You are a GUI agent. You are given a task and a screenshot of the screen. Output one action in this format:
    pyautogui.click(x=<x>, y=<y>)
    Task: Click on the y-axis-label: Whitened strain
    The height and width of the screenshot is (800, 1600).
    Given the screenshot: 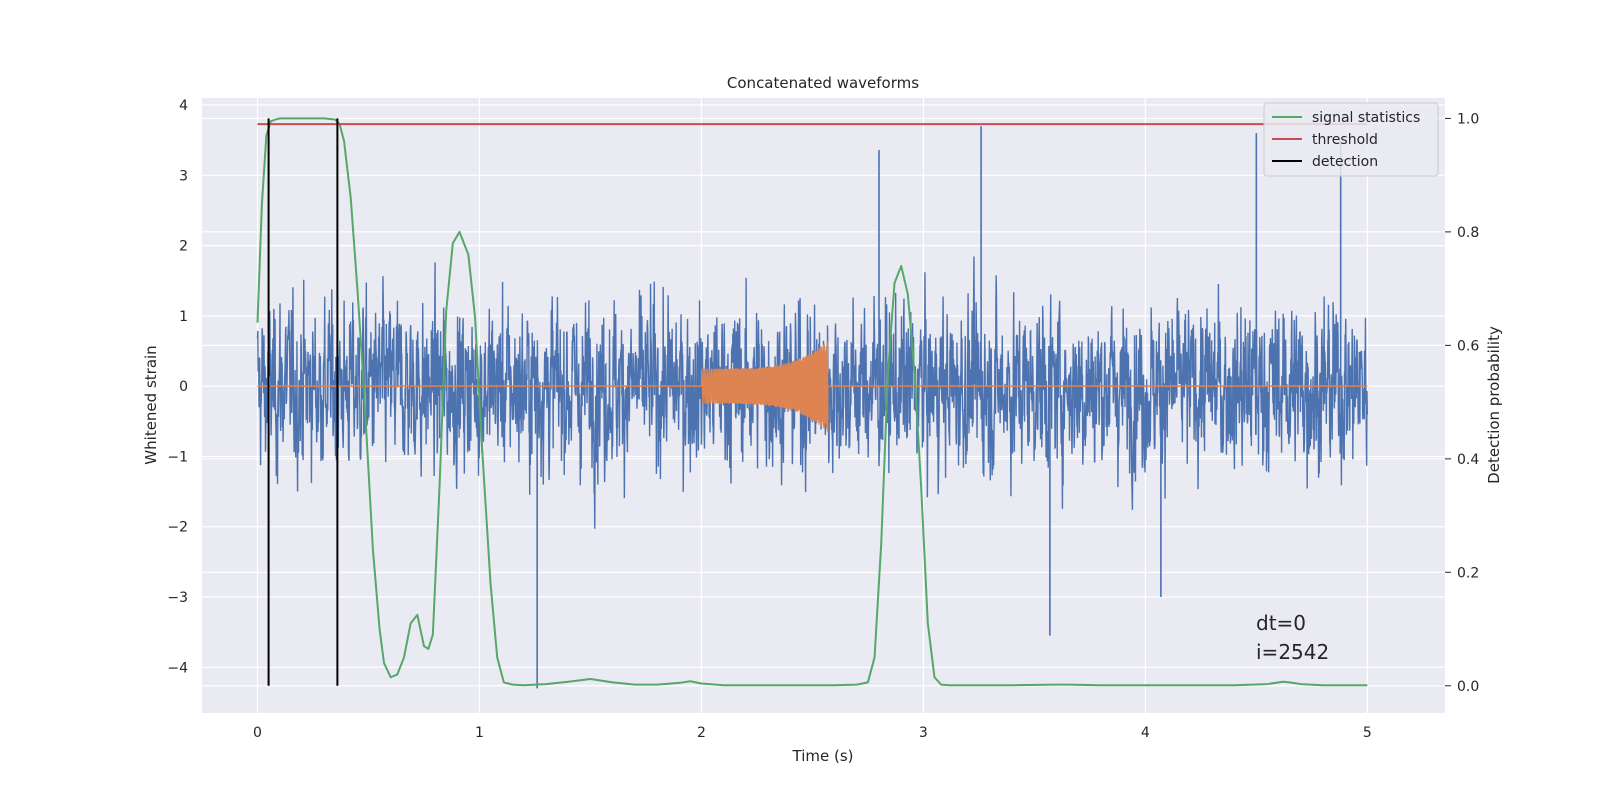 What is the action you would take?
    pyautogui.click(x=151, y=404)
    